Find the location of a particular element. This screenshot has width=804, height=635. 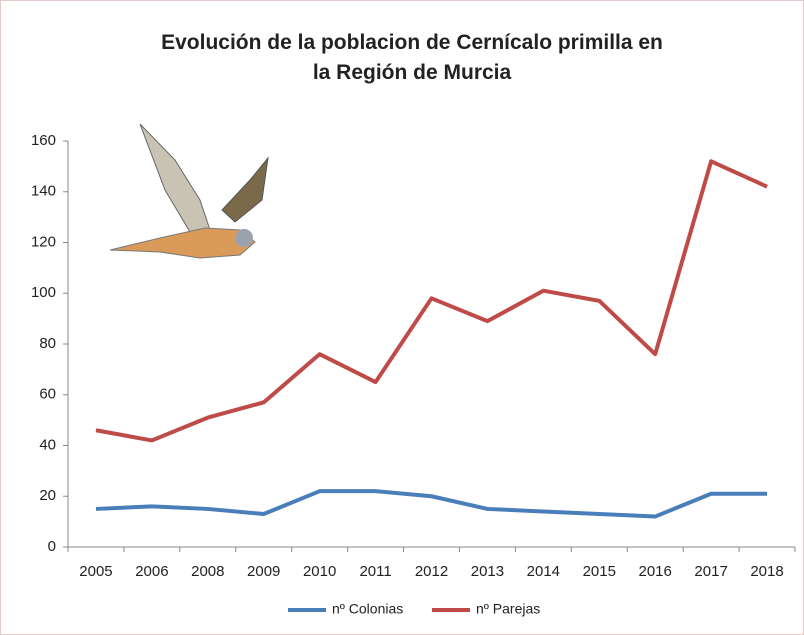

legend-label: nº Parejas is located at coordinates (508, 609).